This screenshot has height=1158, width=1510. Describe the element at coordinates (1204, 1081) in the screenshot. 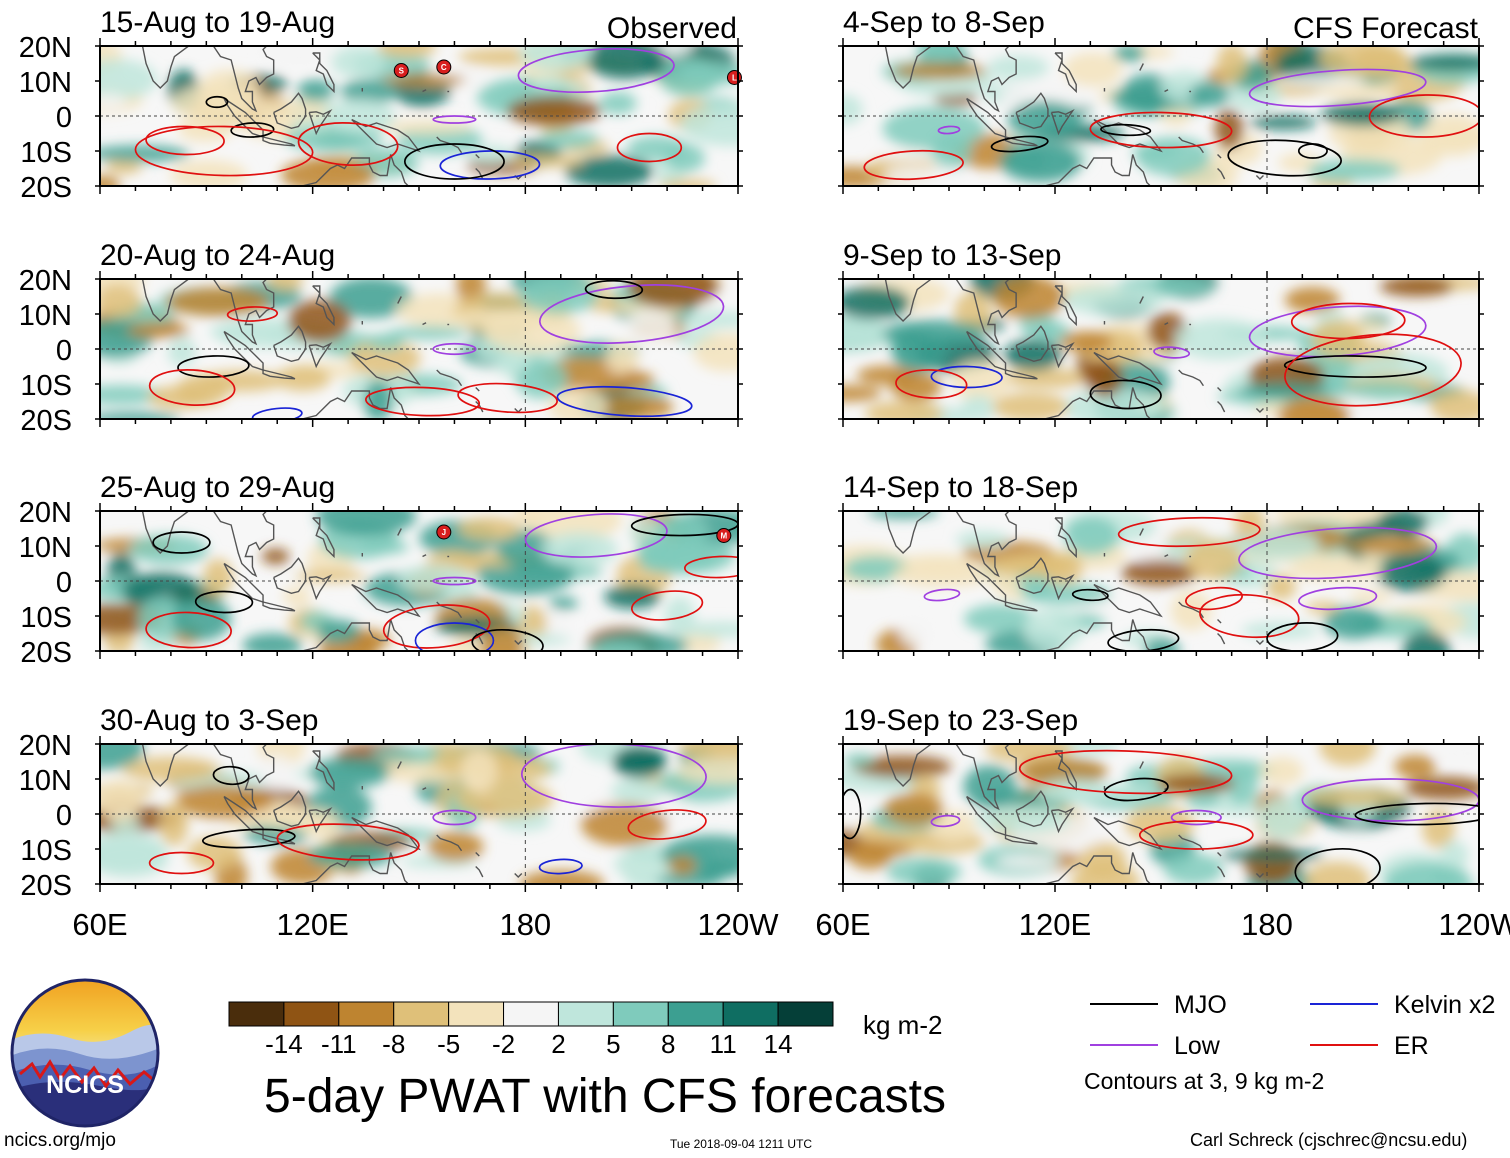

I see `contours-note: Contours at 3, 9 kg m-2` at that location.